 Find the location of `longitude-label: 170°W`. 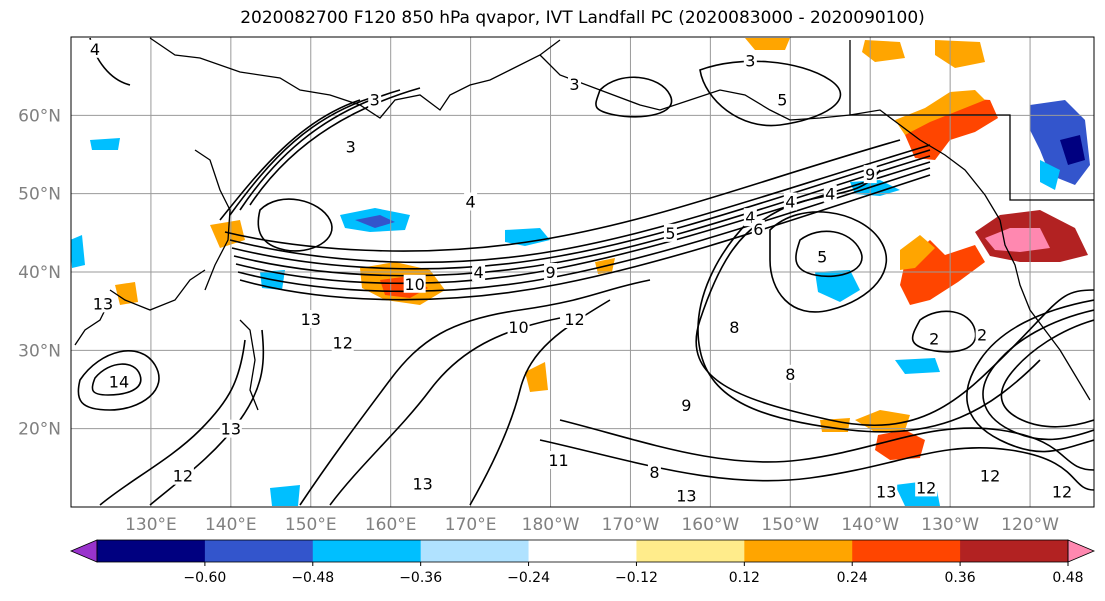

longitude-label: 170°W is located at coordinates (631, 525).